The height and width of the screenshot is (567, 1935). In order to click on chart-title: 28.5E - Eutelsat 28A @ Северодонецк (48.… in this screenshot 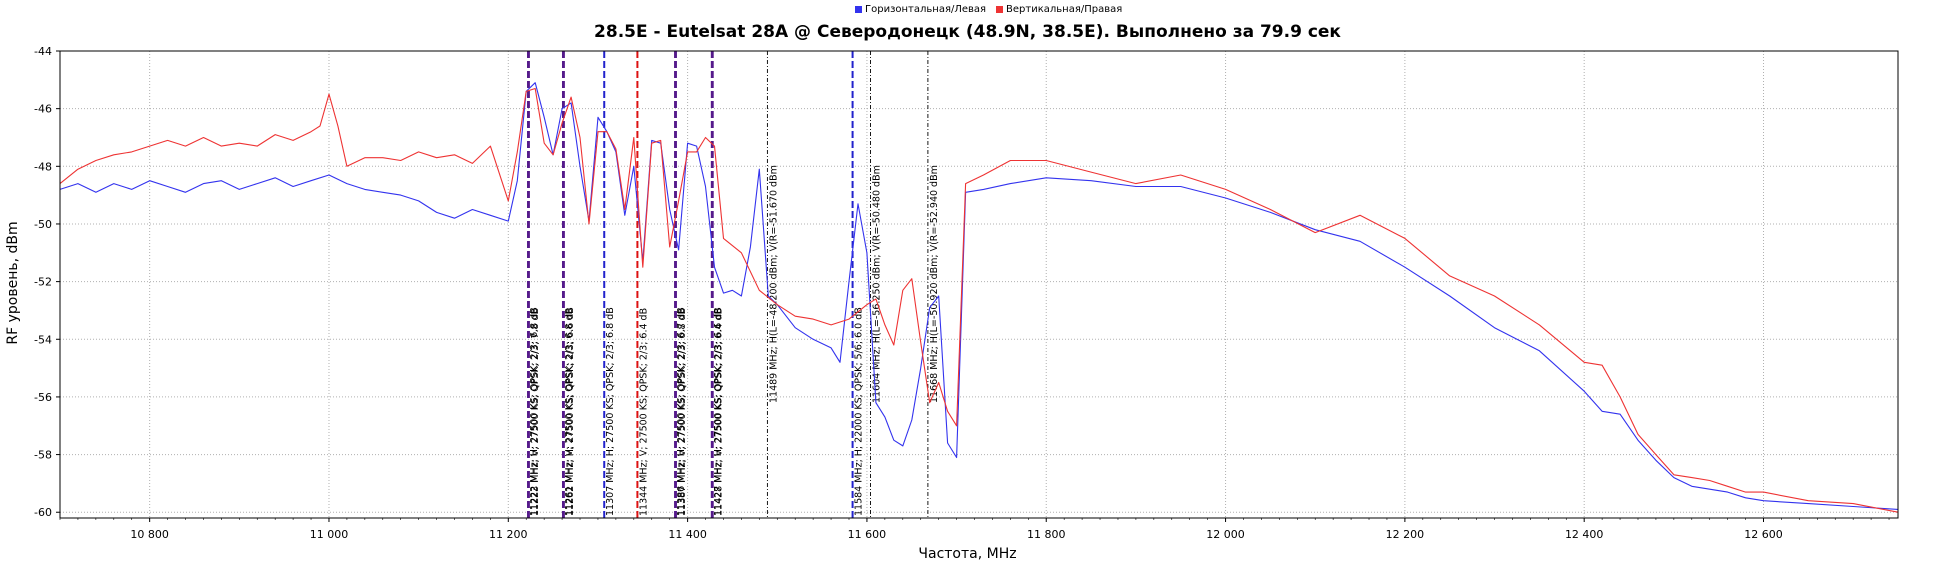, I will do `click(967, 32)`.